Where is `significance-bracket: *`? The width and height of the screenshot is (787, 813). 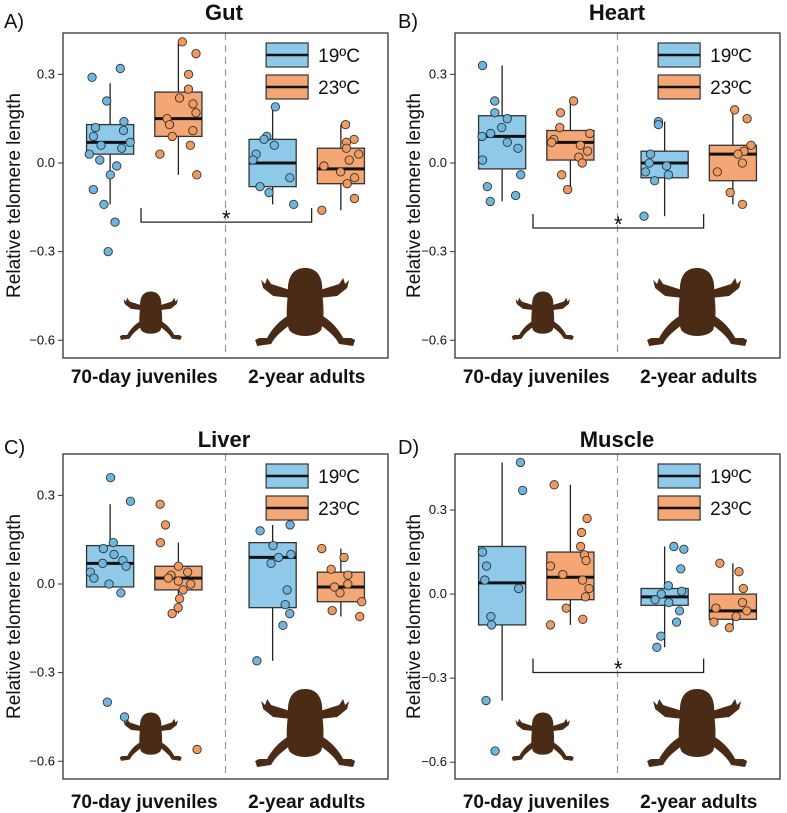
significance-bracket: * is located at coordinates (618, 669).